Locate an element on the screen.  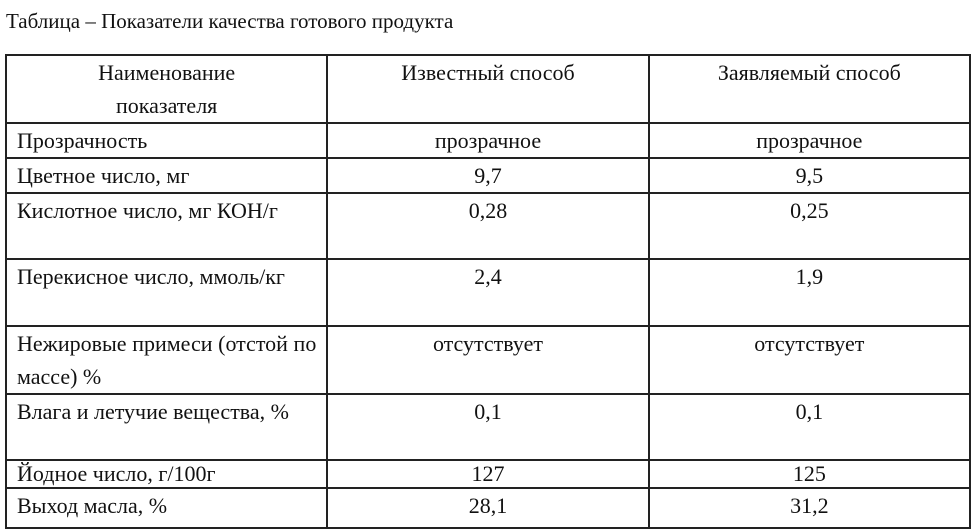
table-row: Кислотное число, мг КОН/г 0,28 0,25 is located at coordinates (488, 226).